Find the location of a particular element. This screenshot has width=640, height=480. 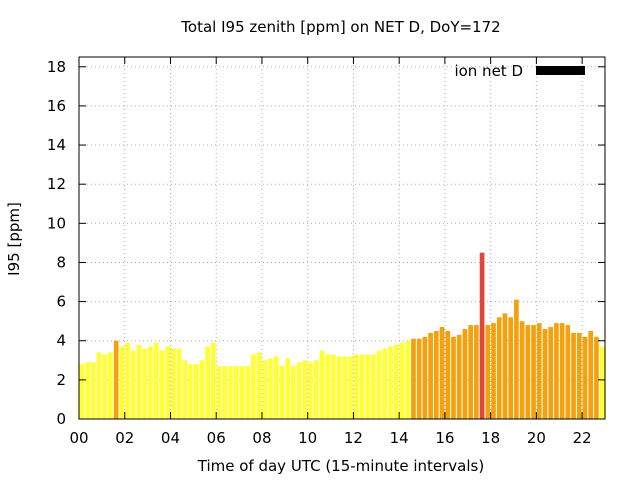

x-tick-label: 06 is located at coordinates (216, 438).